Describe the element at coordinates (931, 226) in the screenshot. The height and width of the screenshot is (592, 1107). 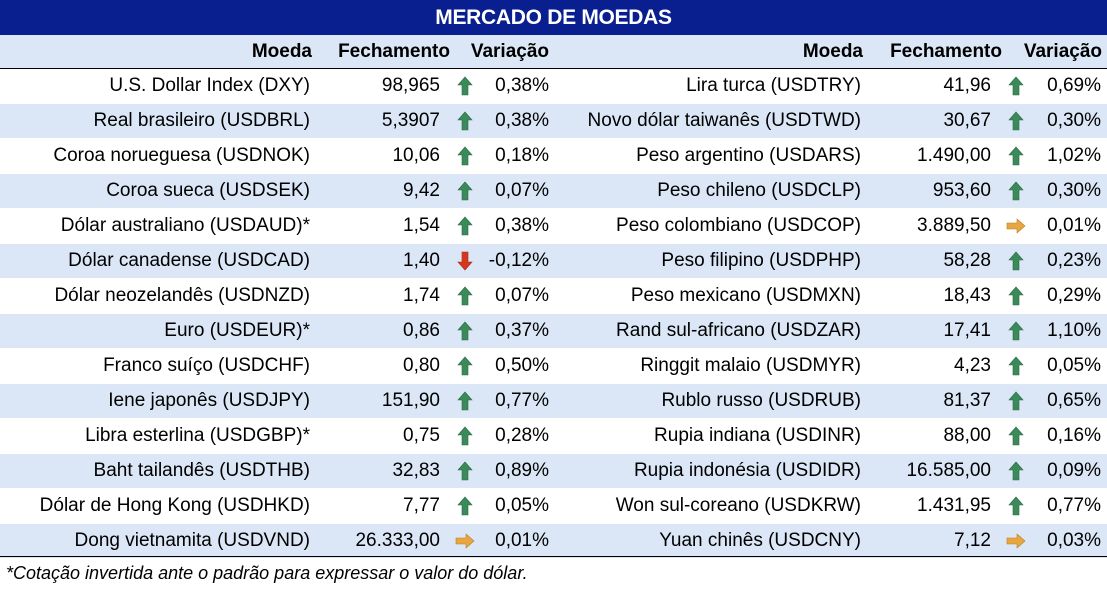
I see `close-value: 3.889,50` at that location.